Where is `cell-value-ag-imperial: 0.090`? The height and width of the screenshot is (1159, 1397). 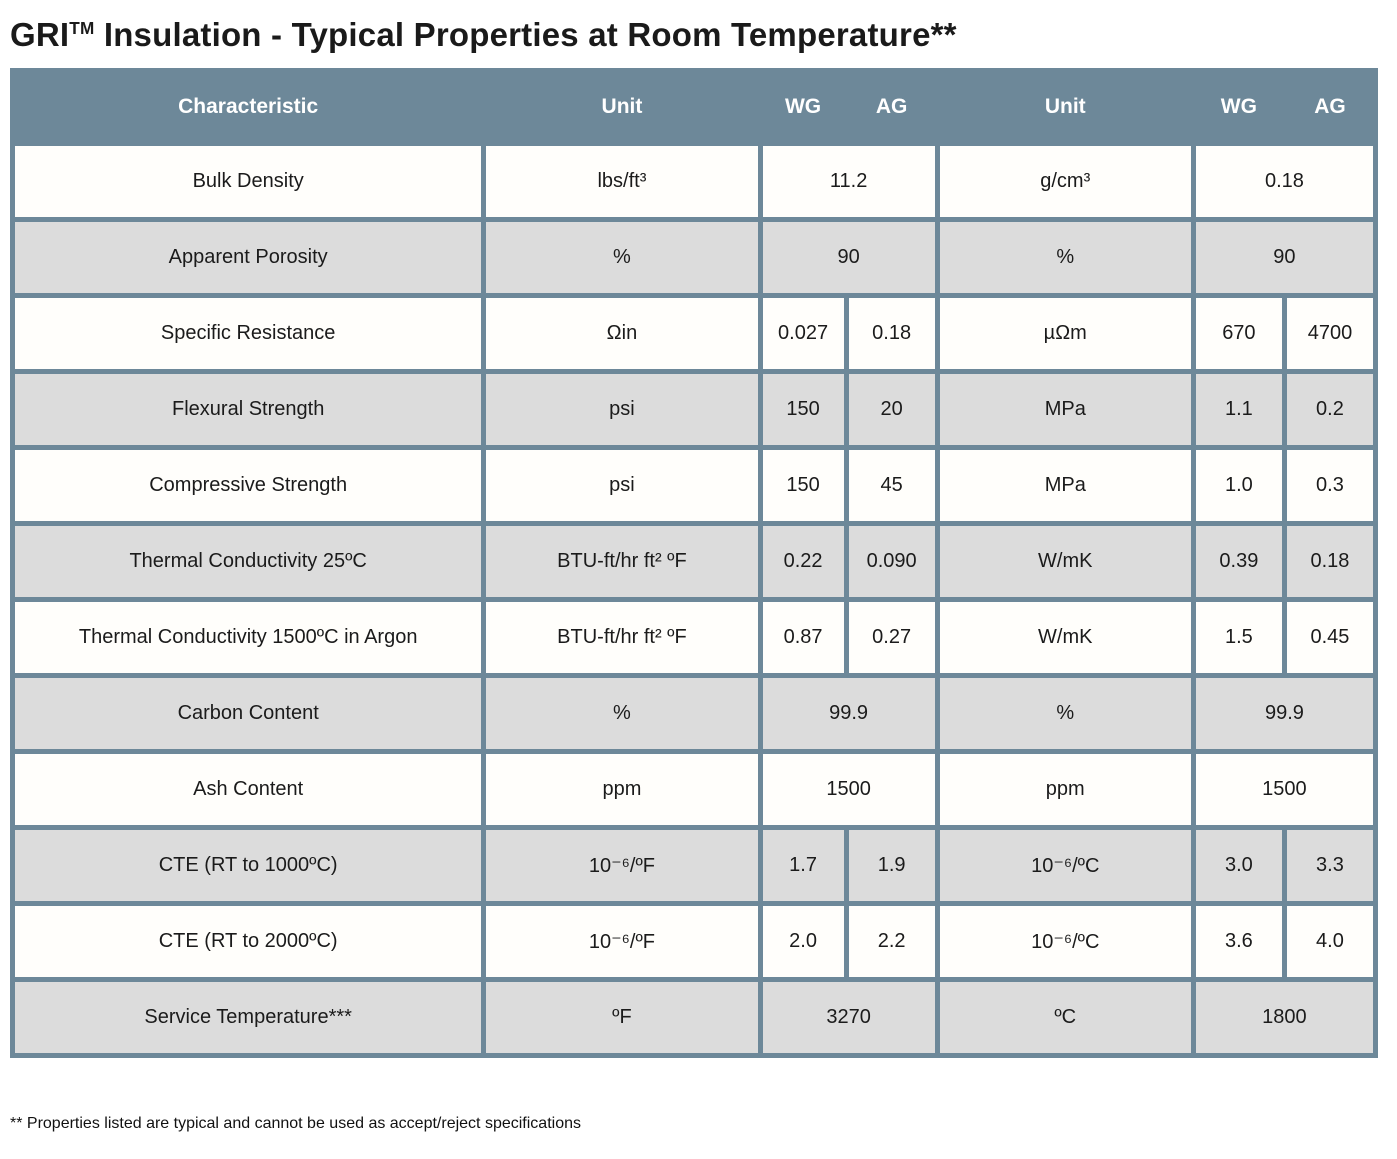 cell-value-ag-imperial: 0.090 is located at coordinates (891, 561).